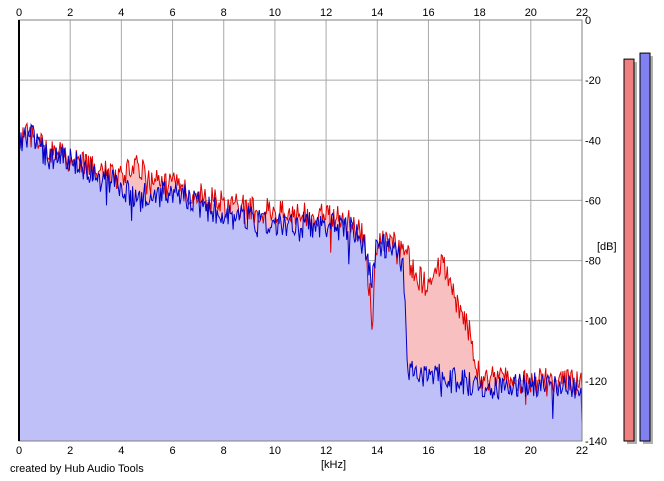 Image resolution: width=664 pixels, height=481 pixels. I want to click on x-tick-label-top: 18, so click(480, 13).